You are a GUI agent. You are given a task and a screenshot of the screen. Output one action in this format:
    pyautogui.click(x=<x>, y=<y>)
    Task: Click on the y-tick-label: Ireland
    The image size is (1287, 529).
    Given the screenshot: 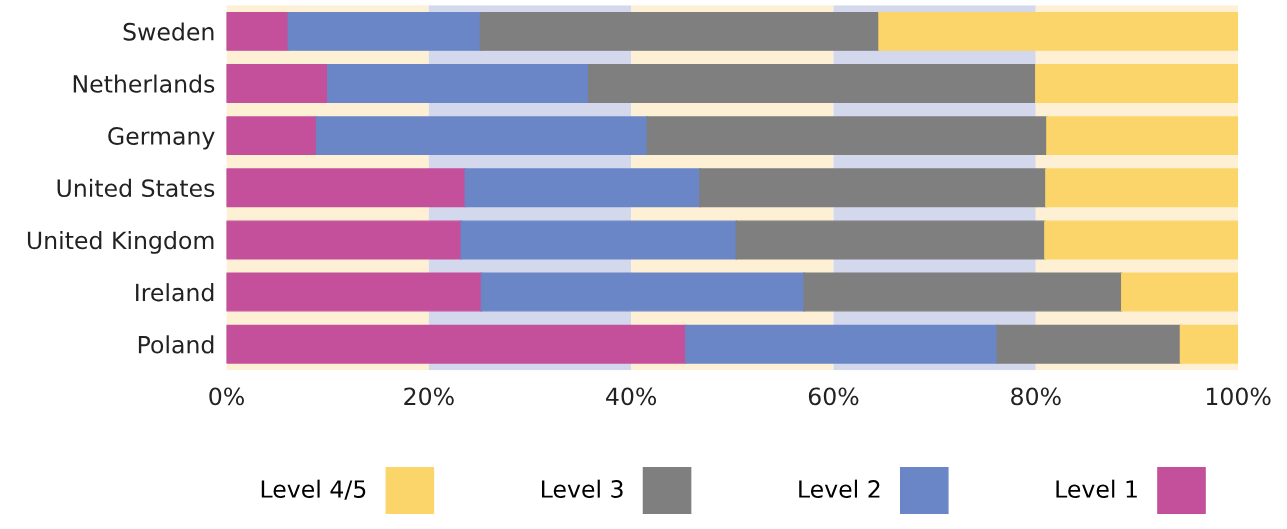 What is the action you would take?
    pyautogui.click(x=175, y=292)
    